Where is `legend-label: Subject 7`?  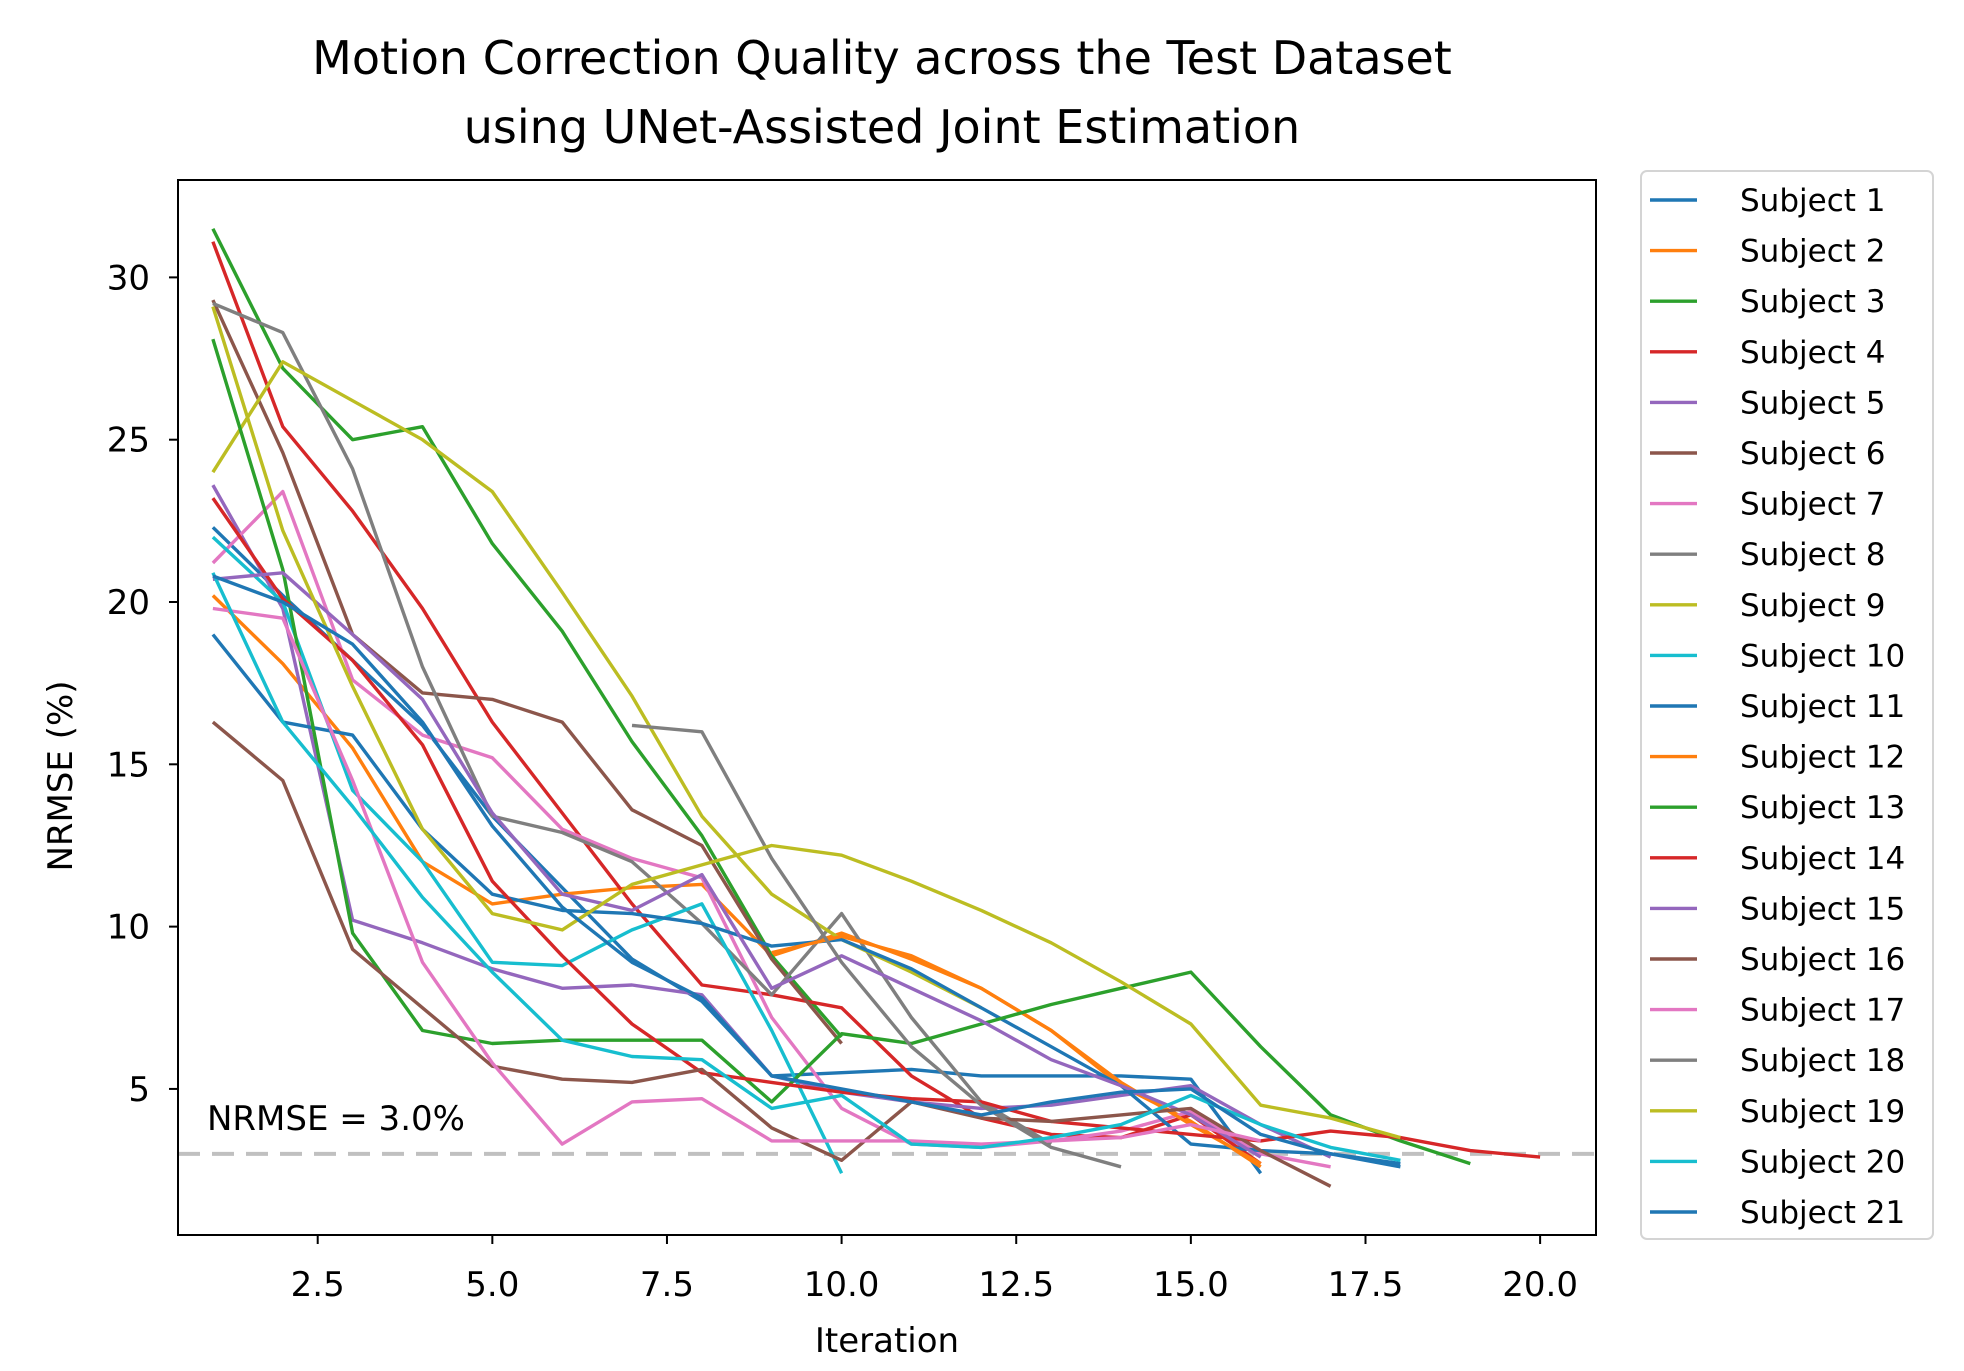 legend-label: Subject 7 is located at coordinates (1812, 505).